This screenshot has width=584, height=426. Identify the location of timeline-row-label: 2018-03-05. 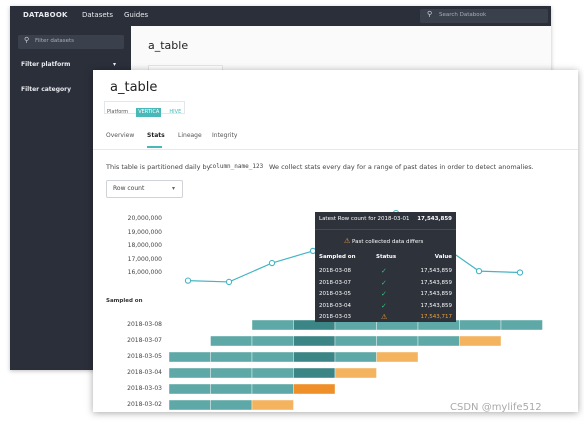
(144, 356).